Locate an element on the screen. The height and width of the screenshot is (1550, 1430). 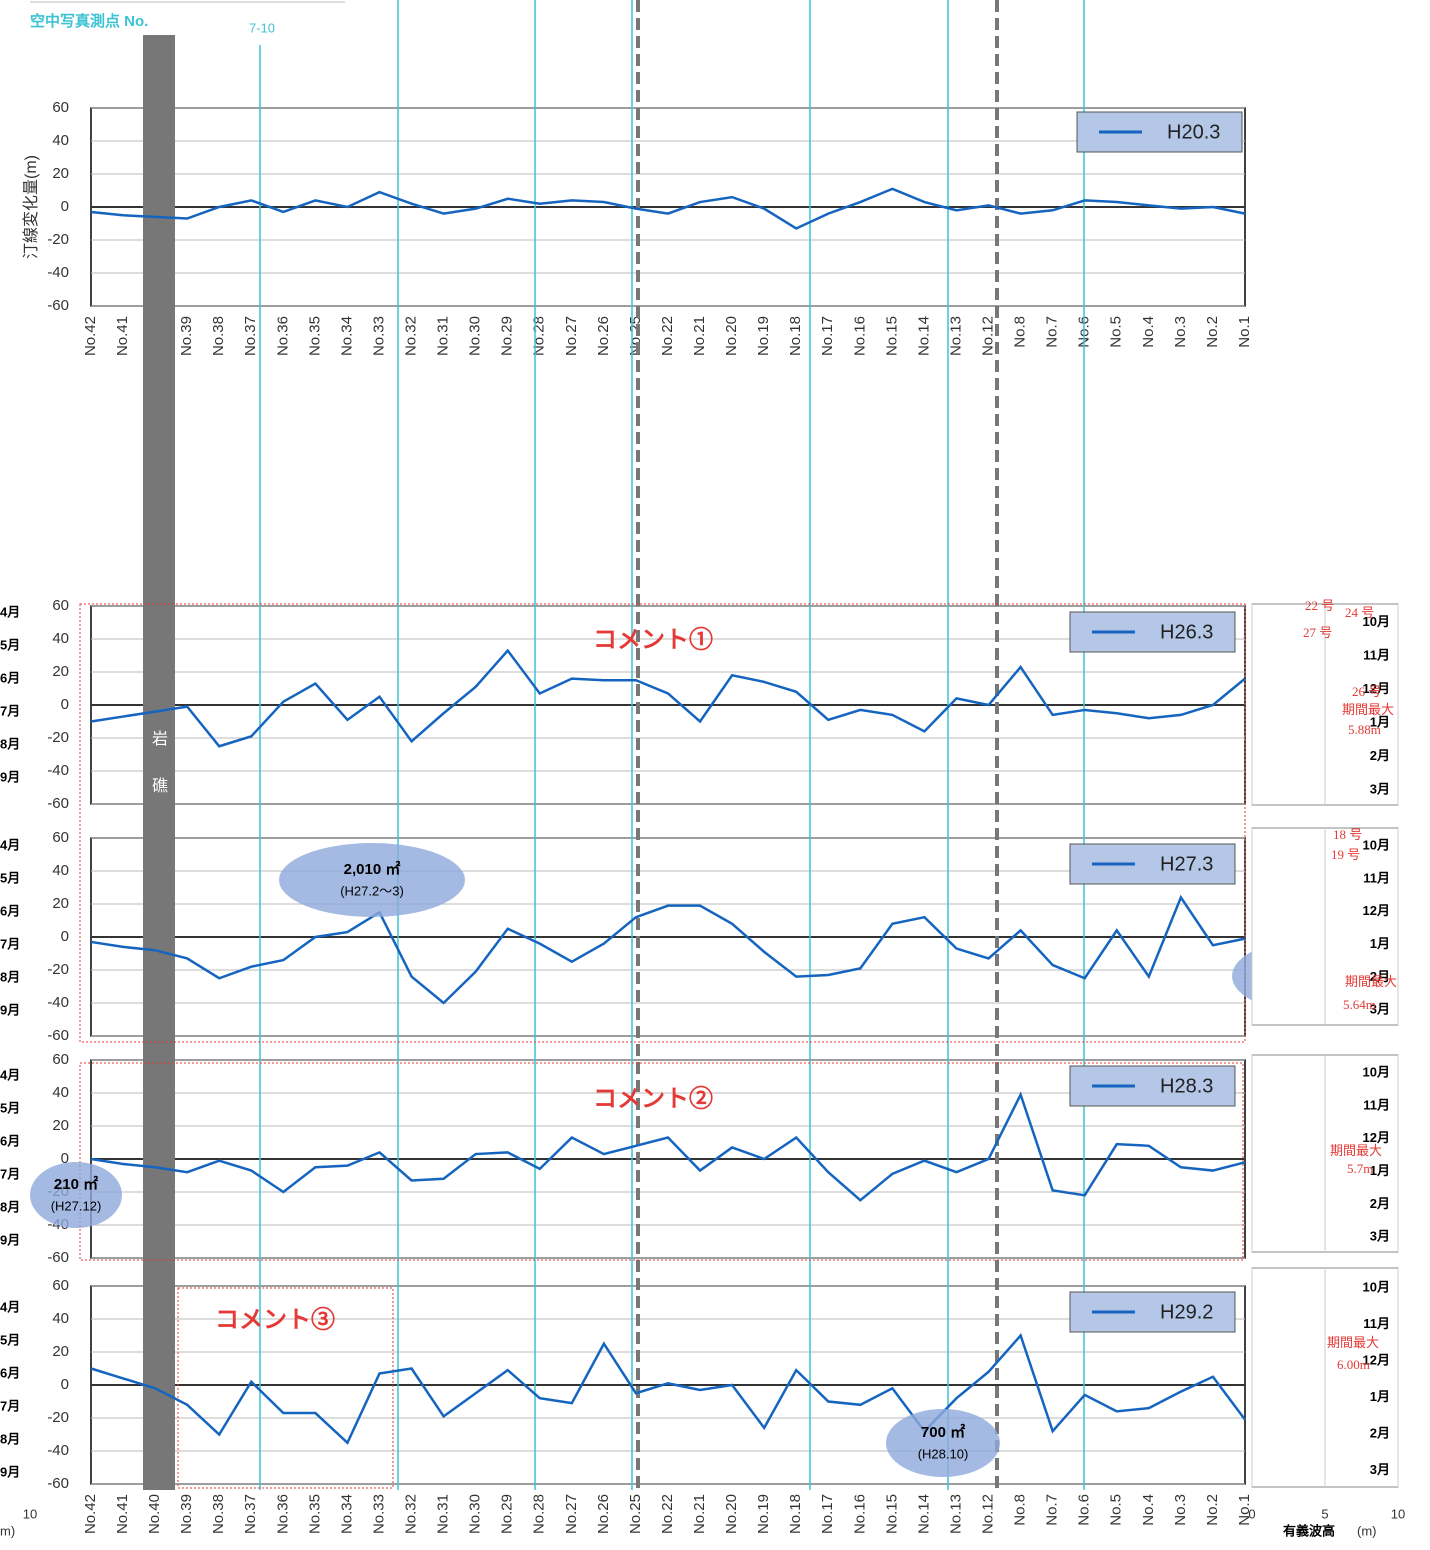
area-value: 700 ㎡ is located at coordinates (943, 1432).